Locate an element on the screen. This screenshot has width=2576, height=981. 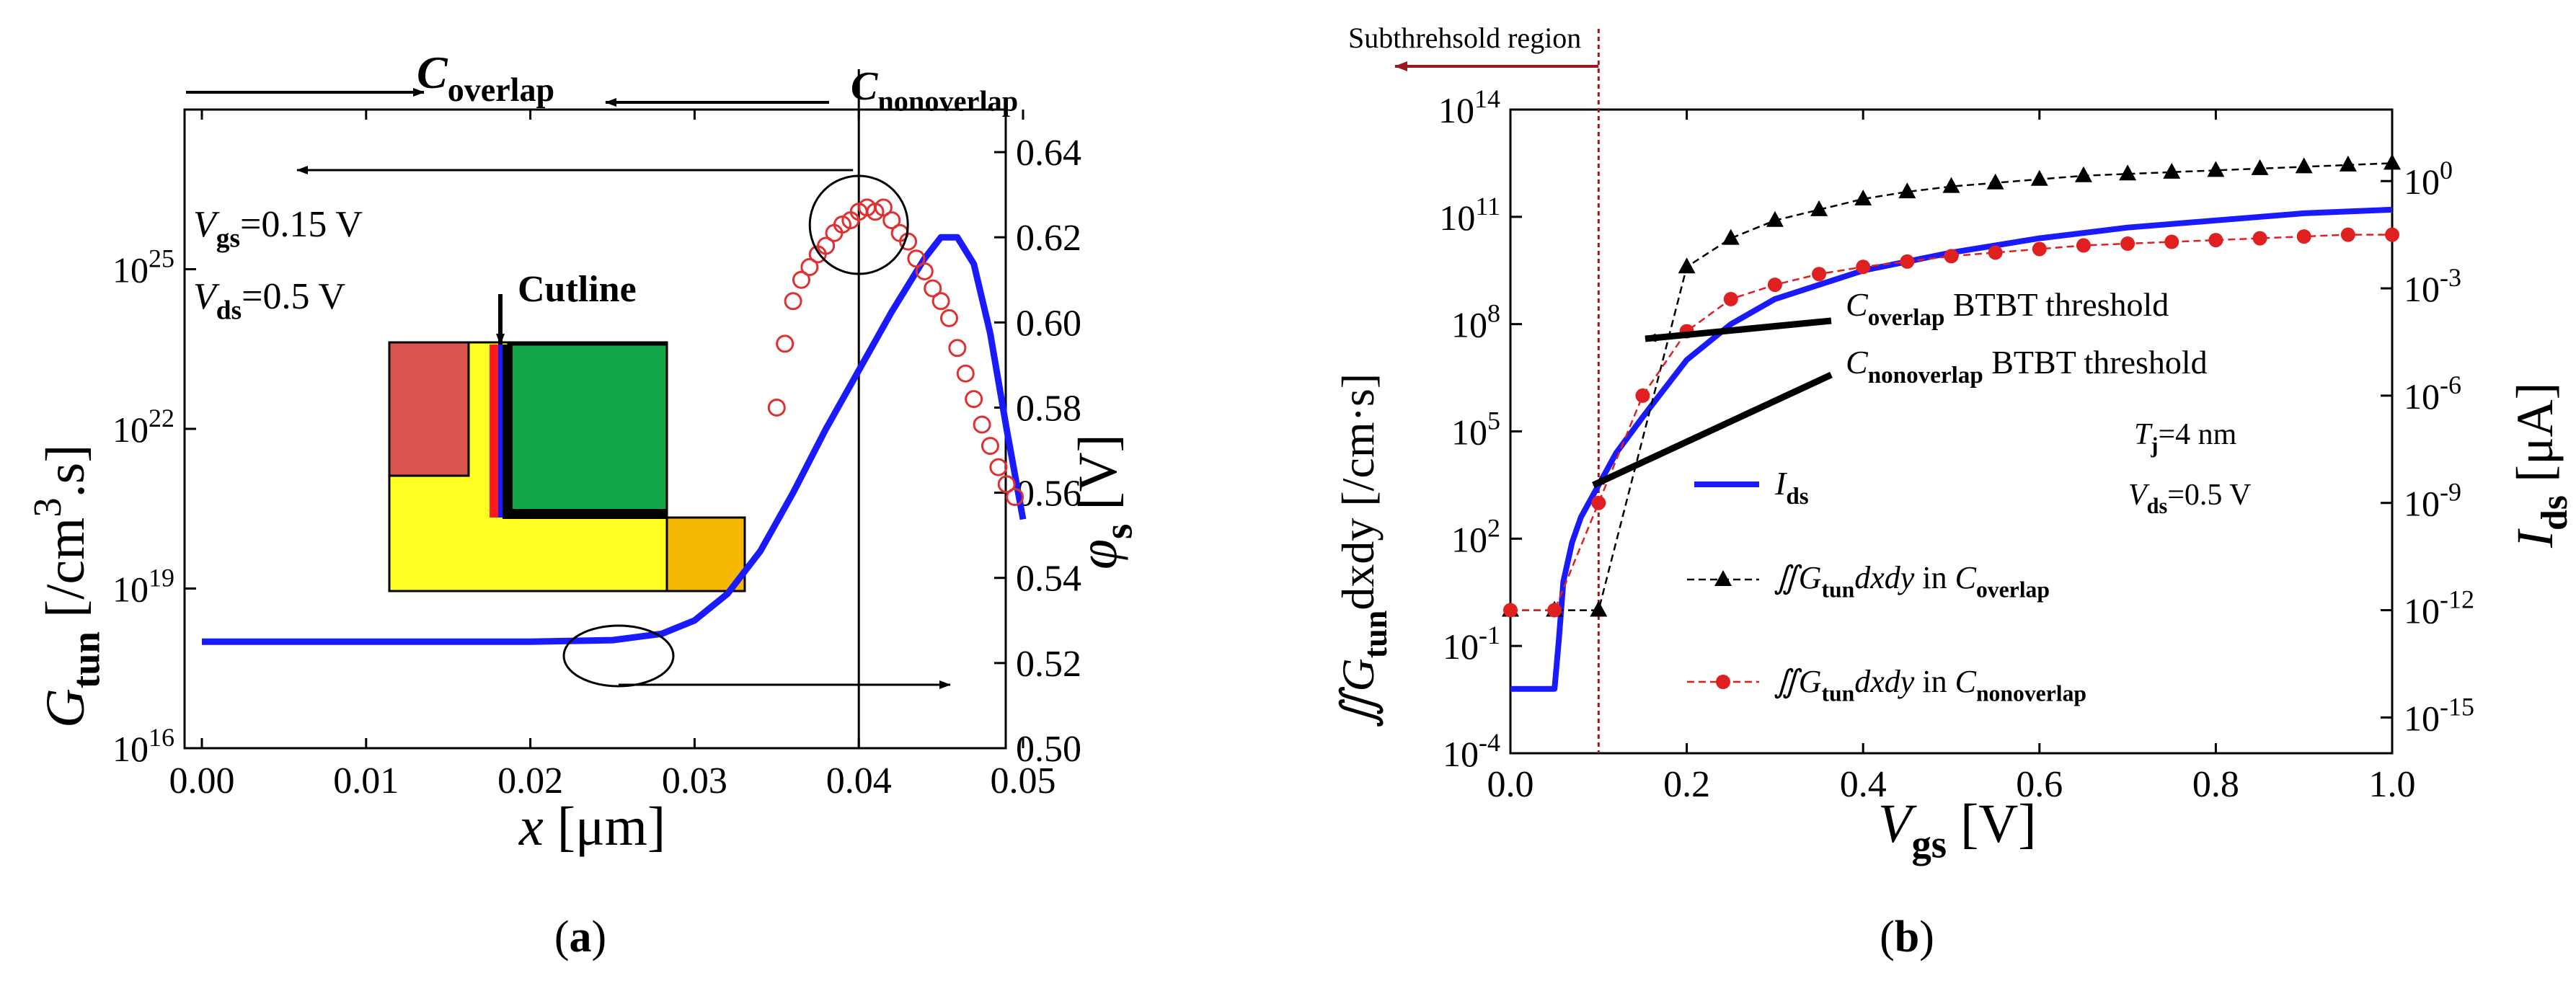
legend-overlap-label: ∬Gtundxdy in Coverlap is located at coordinates (1912, 581).